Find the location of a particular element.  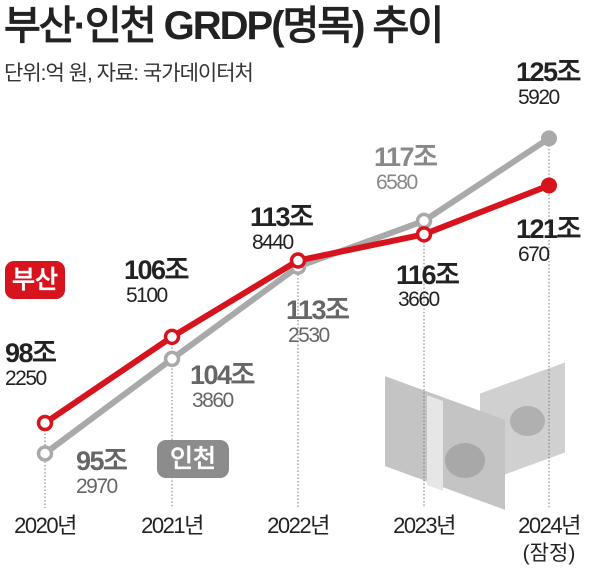

incheon-label-2022-eok: 2530 is located at coordinates (309, 335).